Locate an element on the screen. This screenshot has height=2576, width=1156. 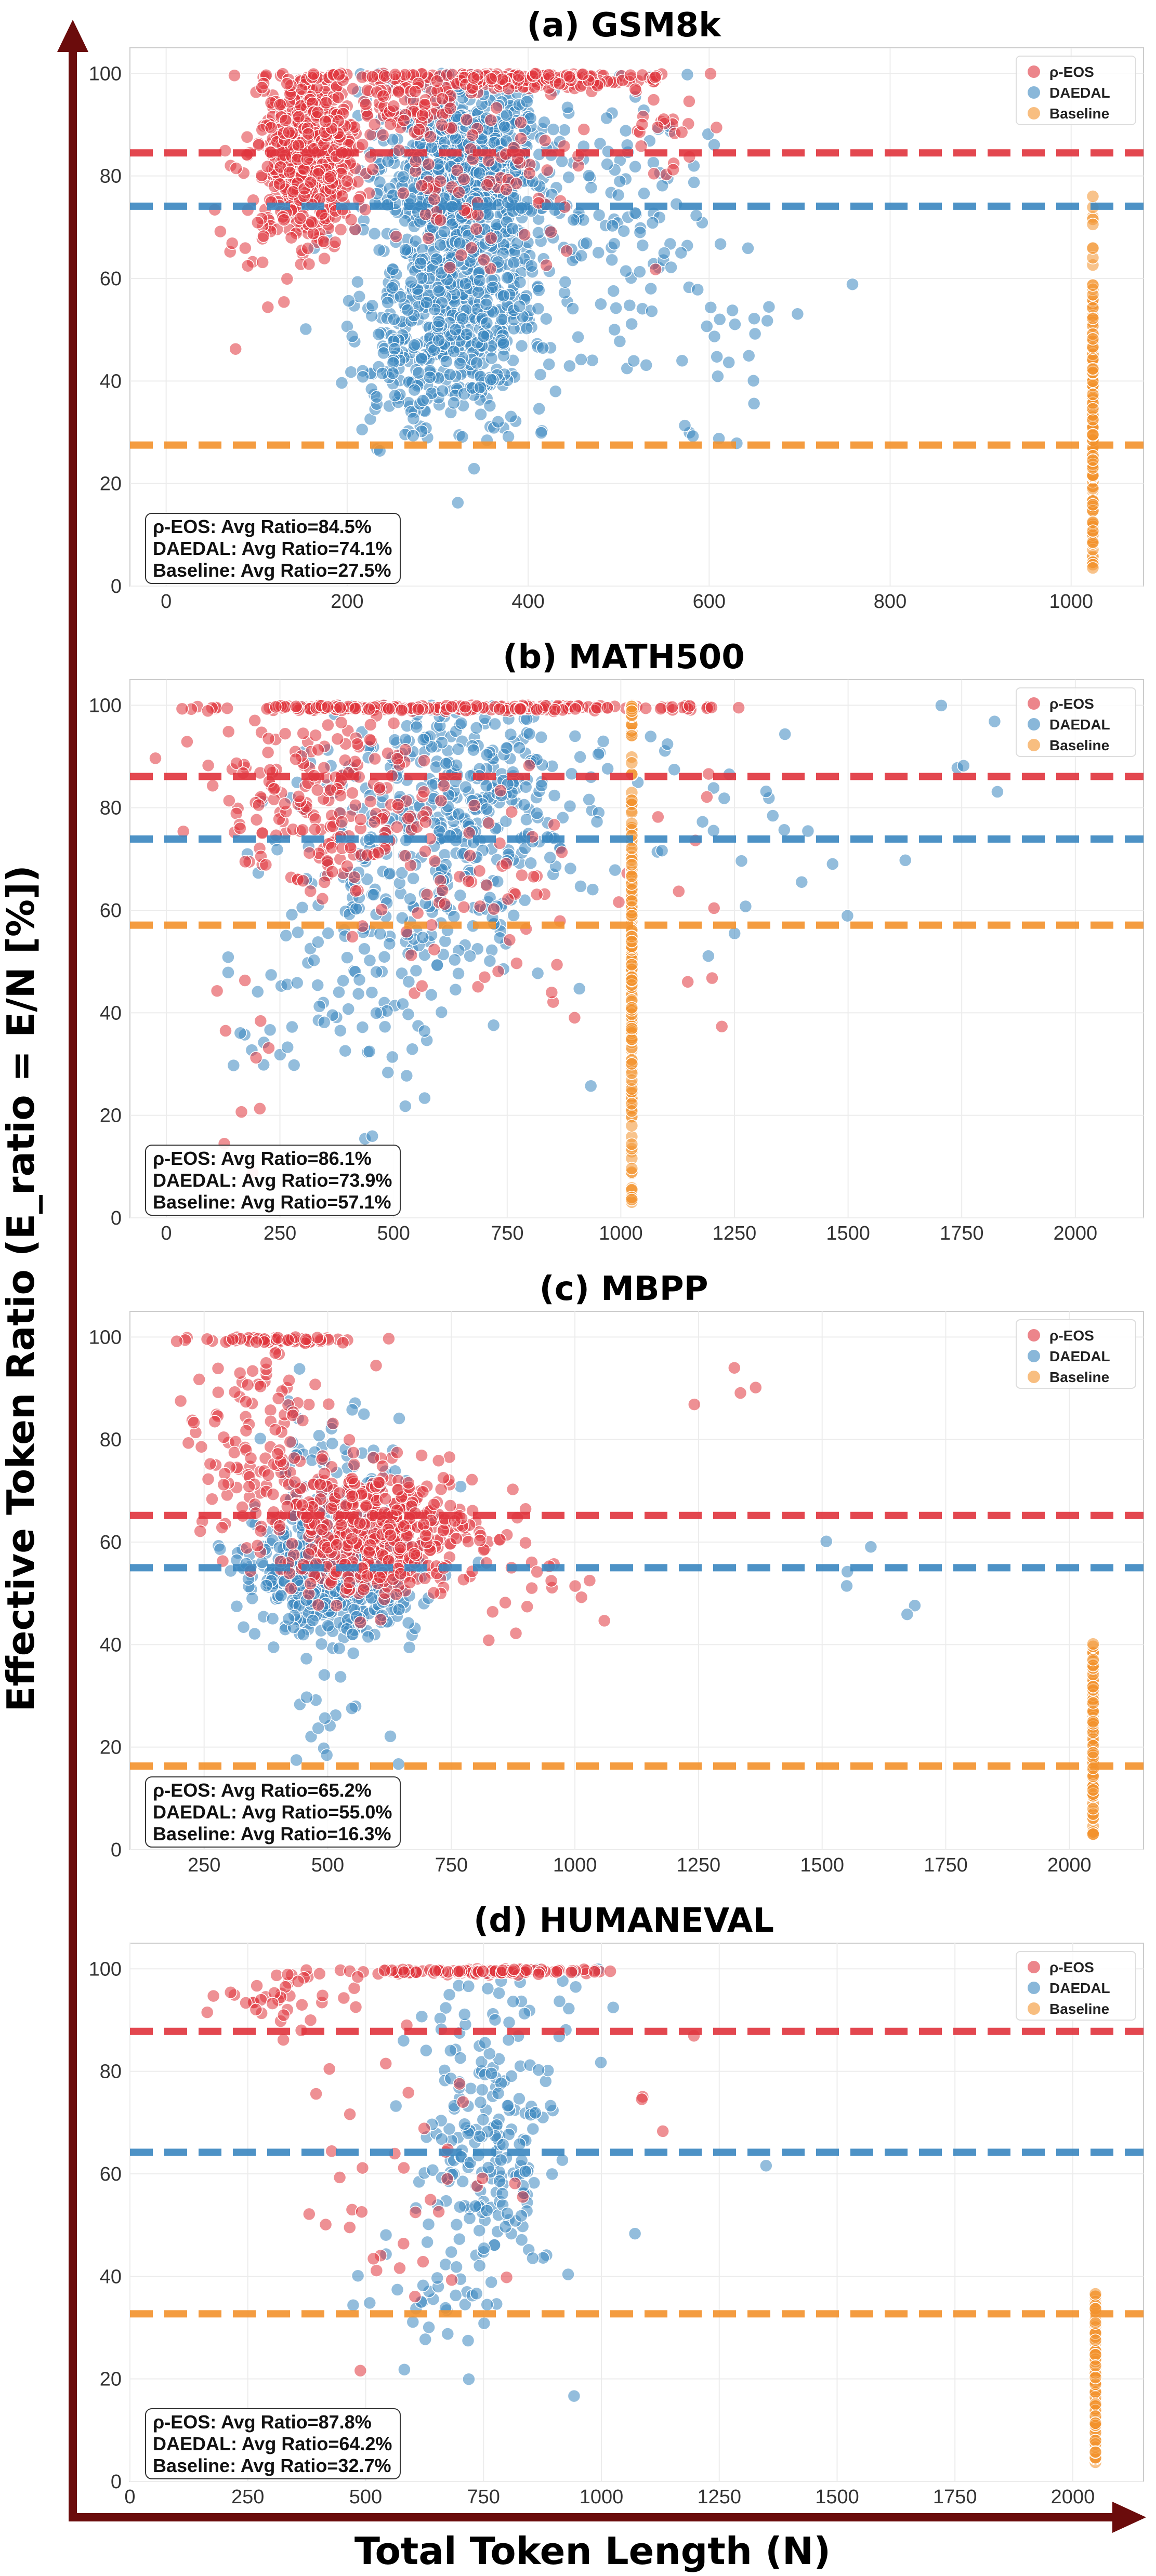
y-tick-label: 0 is located at coordinates (116, 1850).